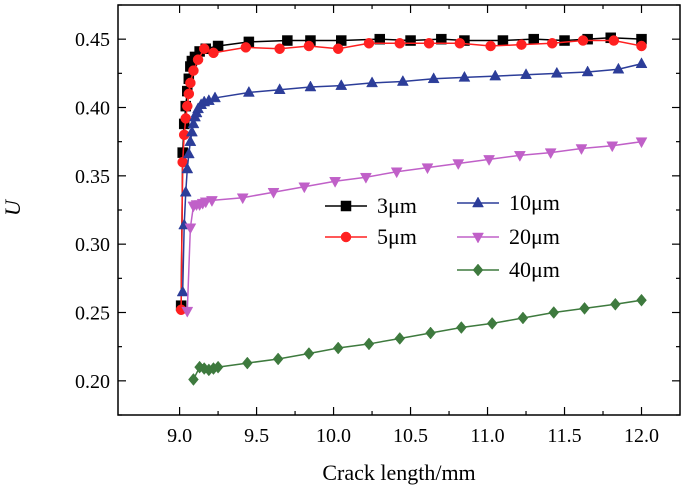 The height and width of the screenshot is (493, 700). Describe the element at coordinates (564, 436) in the screenshot. I see `x-tick-label: 11.5` at that location.